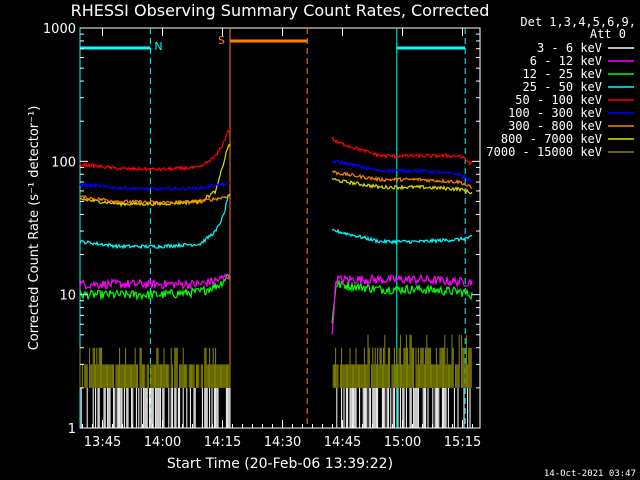 Image resolution: width=640 pixels, height=480 pixels. I want to click on x-tick-label: 14:00, so click(162, 442).